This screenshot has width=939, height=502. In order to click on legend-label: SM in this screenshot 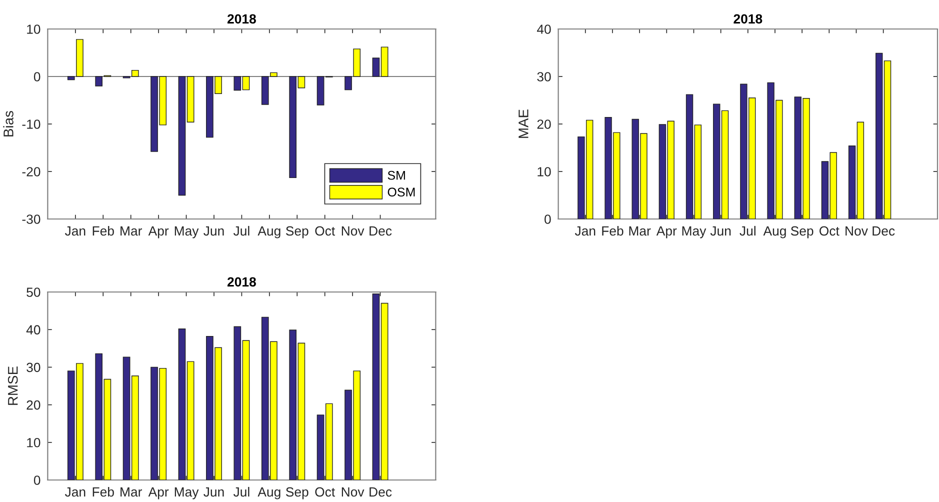, I will do `click(396, 175)`.